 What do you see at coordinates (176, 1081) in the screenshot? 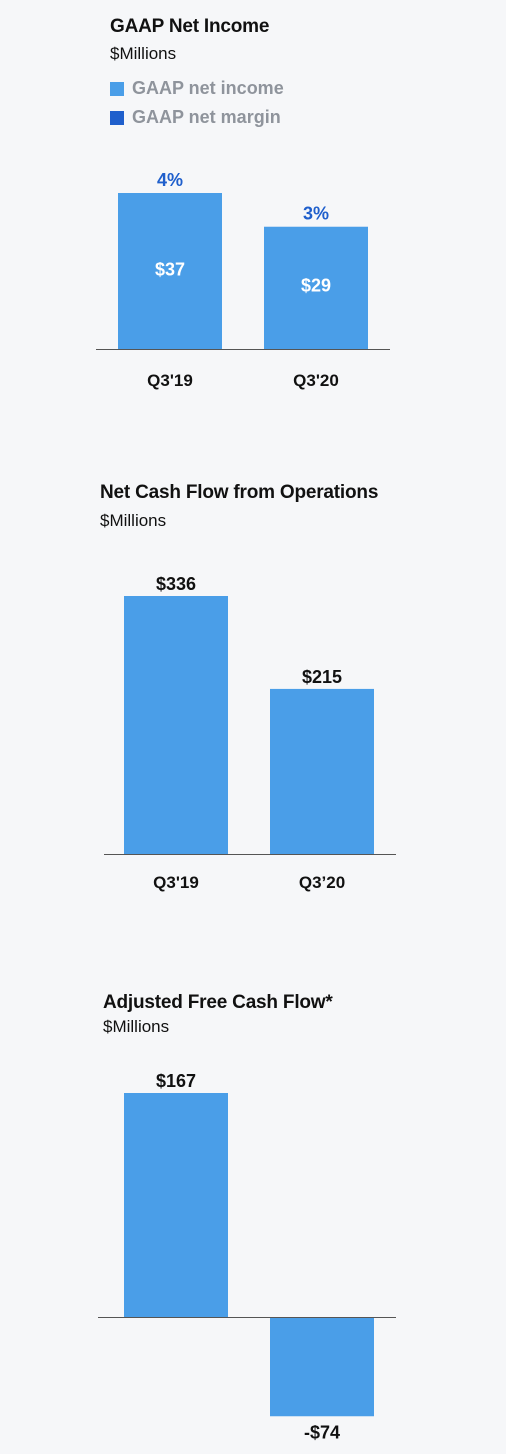
I see `data-label: $167` at bounding box center [176, 1081].